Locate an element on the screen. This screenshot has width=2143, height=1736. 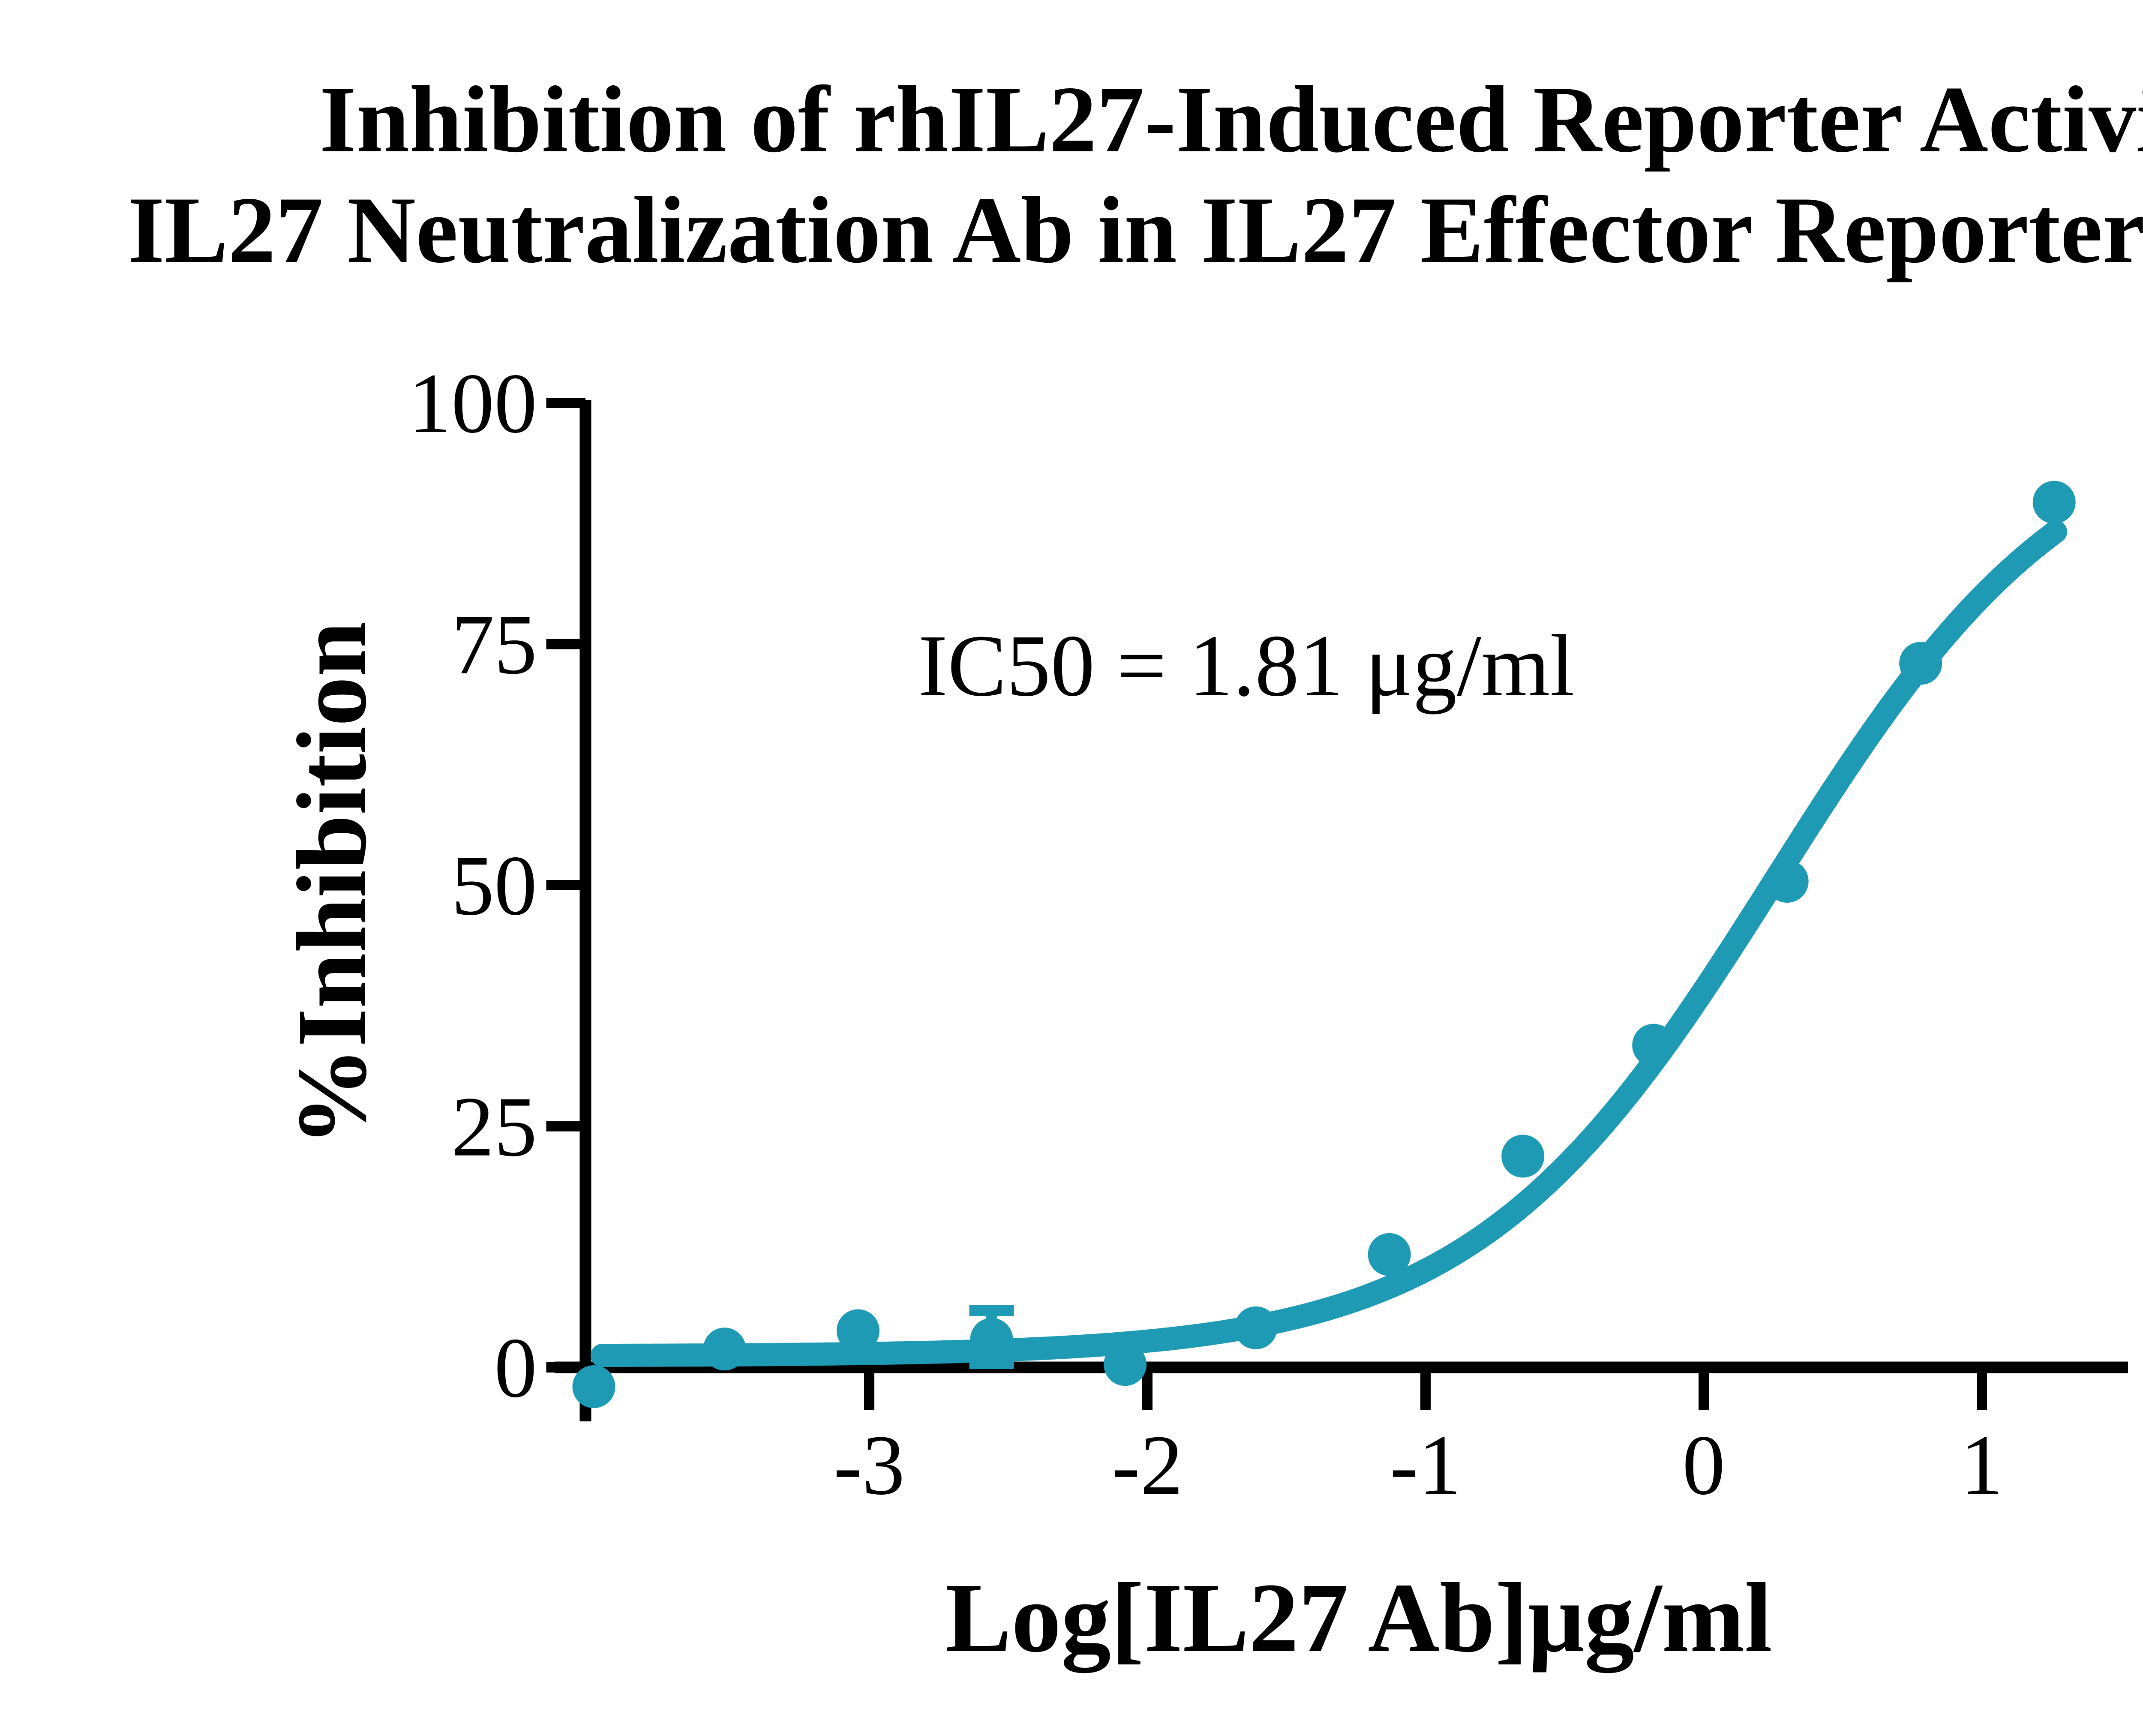
x-tick-label: 0 is located at coordinates (1703, 1465).